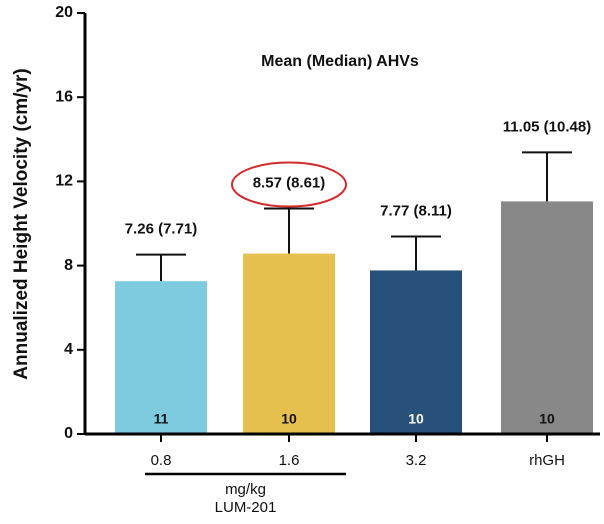 Image resolution: width=604 pixels, height=524 pixels. Describe the element at coordinates (245, 489) in the screenshot. I see `group-label: mg/kg` at that location.